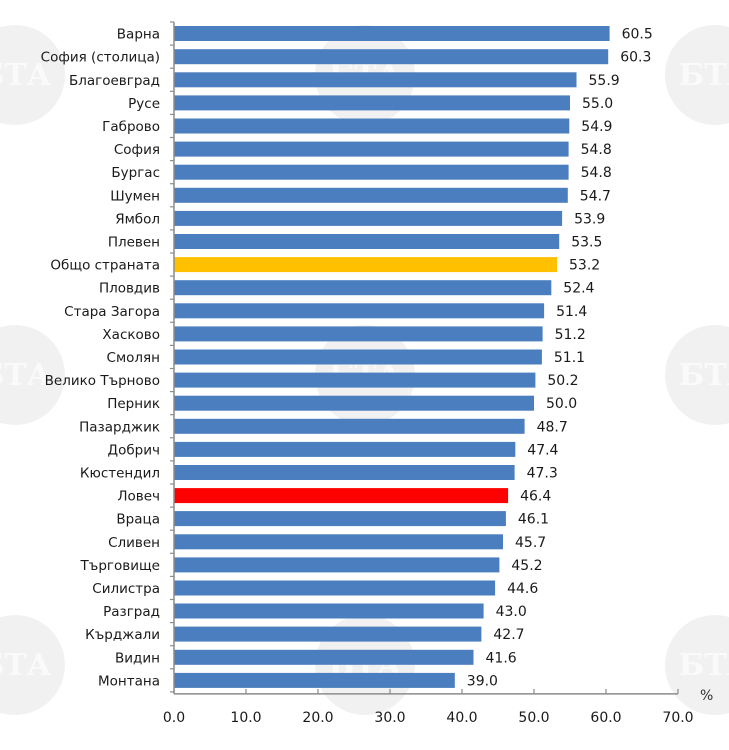 This screenshot has height=750, width=729. What do you see at coordinates (129, 681) in the screenshot?
I see `category-label: Монтана` at bounding box center [129, 681].